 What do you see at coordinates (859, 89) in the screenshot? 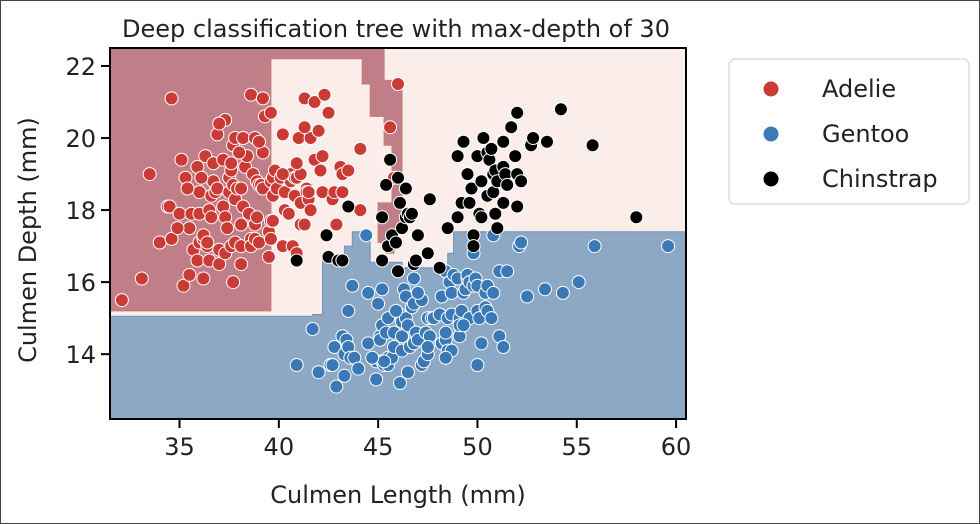
I see `legend-label-adelie: Adelie` at bounding box center [859, 89].